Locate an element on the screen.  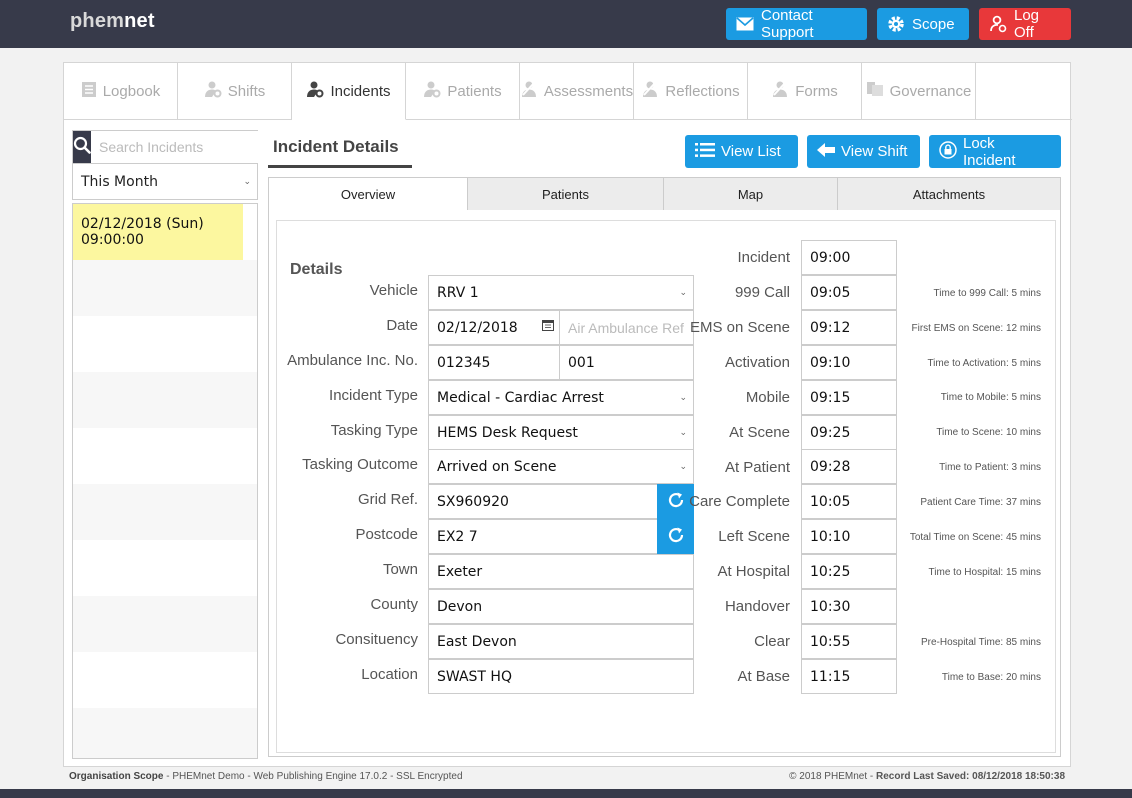
time-label-left-scene: Left Scene is located at coordinates (754, 536).